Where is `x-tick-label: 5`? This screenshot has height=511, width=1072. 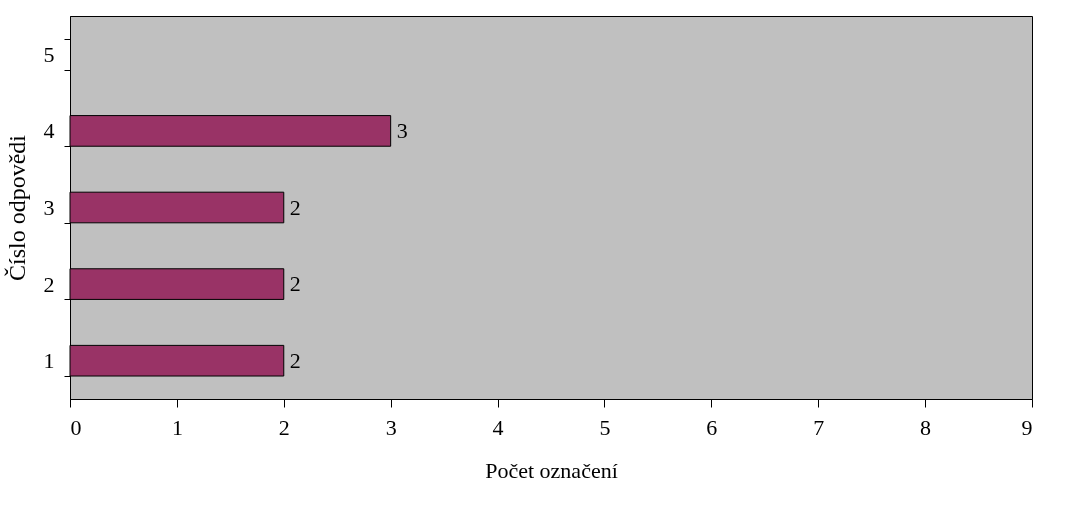
x-tick-label: 5 is located at coordinates (605, 427).